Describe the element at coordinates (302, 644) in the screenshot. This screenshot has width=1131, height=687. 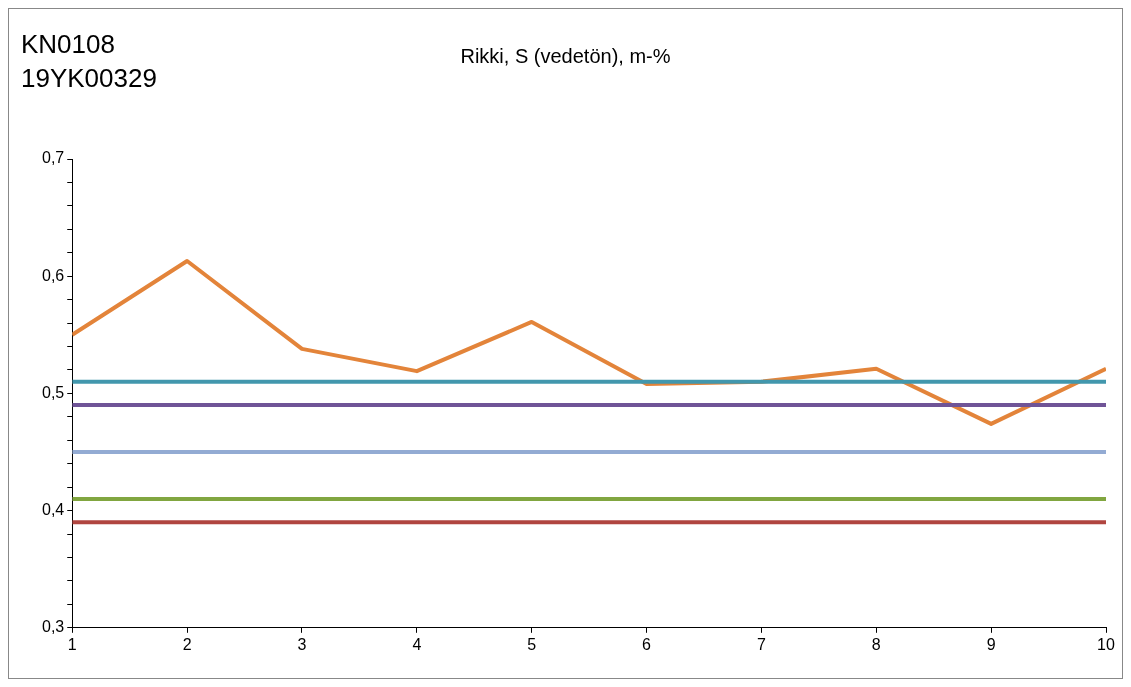
I see `x-tick-label: 3` at that location.